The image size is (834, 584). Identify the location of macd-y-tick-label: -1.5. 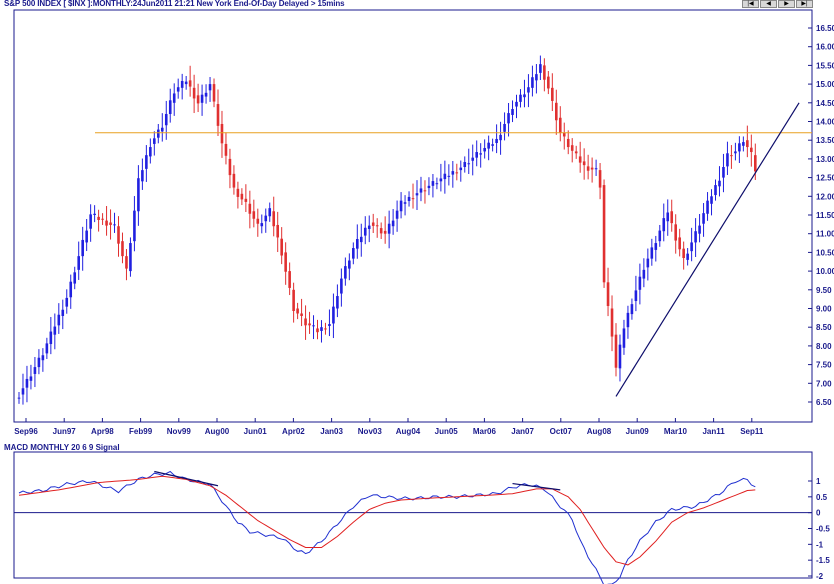
(823, 560).